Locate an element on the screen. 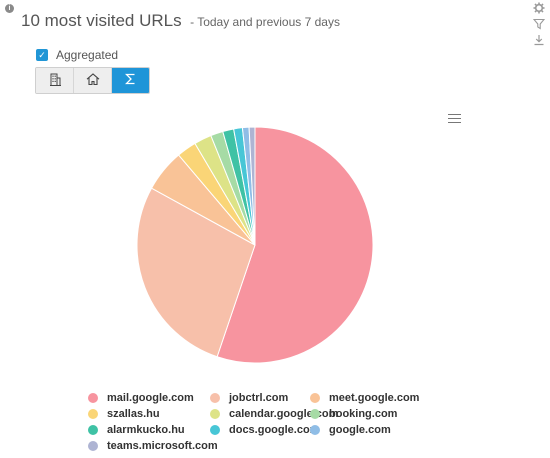 The image size is (550, 458). view-mode-button-group is located at coordinates (92, 80).